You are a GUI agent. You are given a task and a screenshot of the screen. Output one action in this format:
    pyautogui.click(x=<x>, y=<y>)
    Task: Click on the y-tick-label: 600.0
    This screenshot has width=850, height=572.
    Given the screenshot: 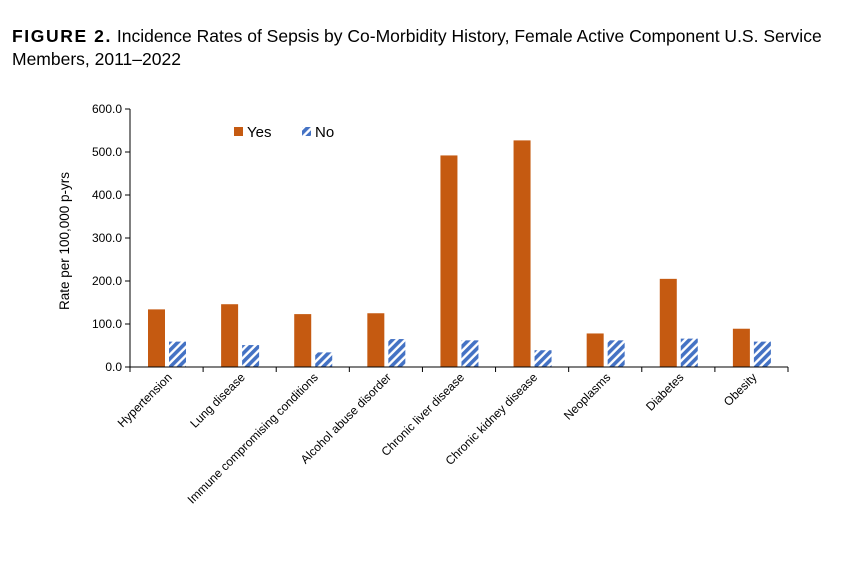 What is the action you would take?
    pyautogui.click(x=107, y=109)
    